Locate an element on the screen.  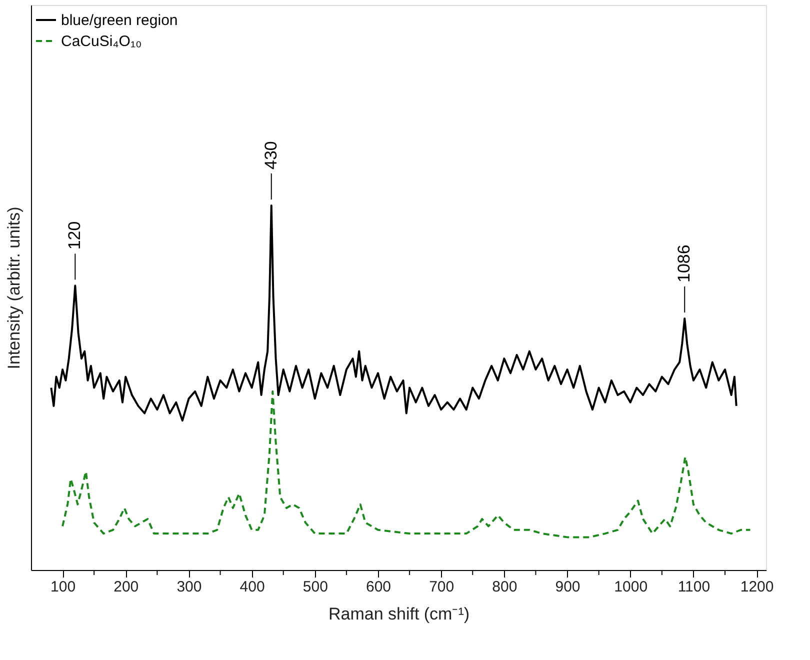
legend-label: CaCuSi₄O₁₀ is located at coordinates (101, 41).